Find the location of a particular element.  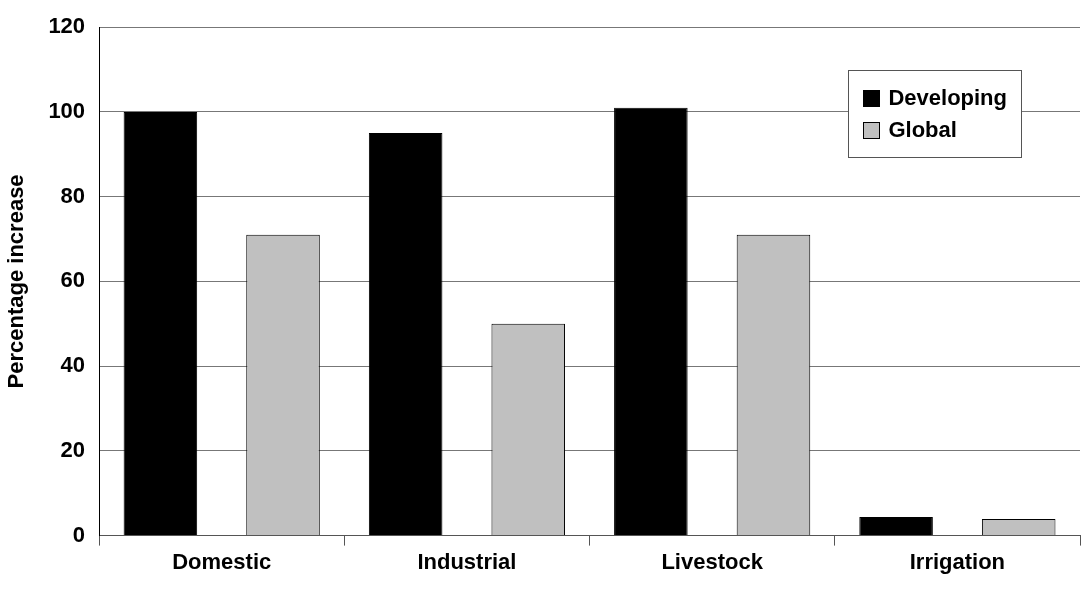

y-tick-label: 20 is located at coordinates (73, 449).